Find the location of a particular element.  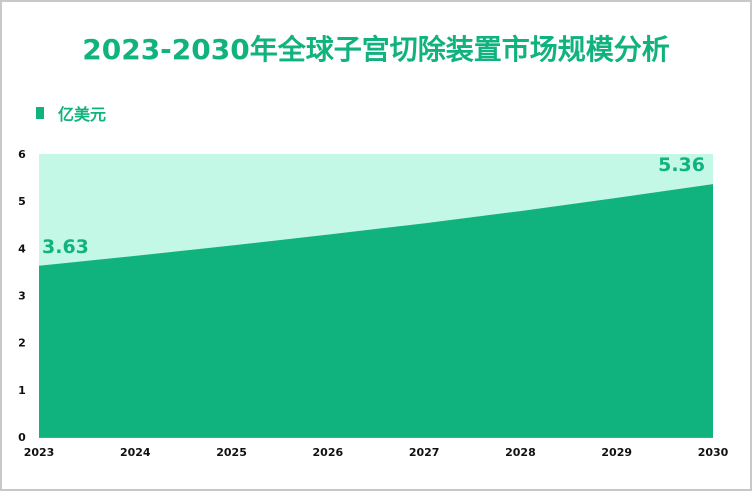

x-tick-label: 2028 is located at coordinates (520, 452).